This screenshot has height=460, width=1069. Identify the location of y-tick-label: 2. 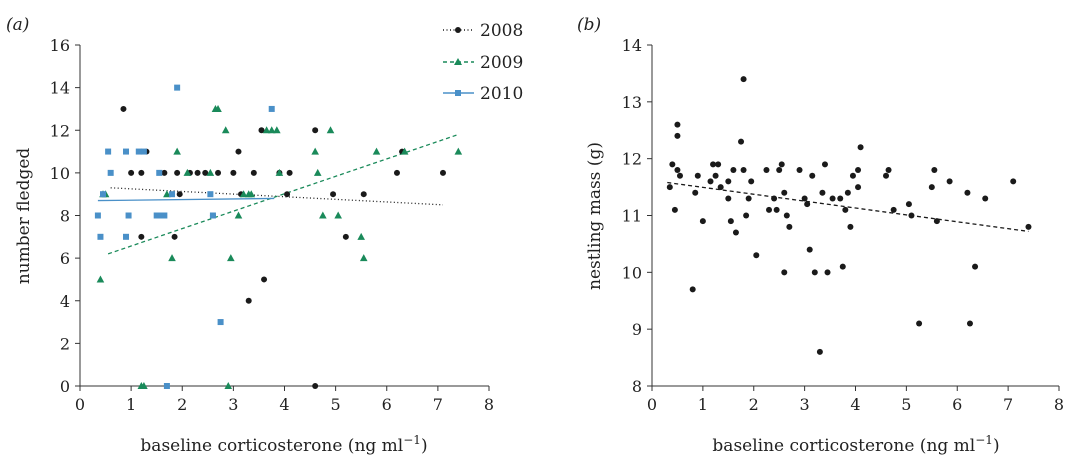
(65, 343).